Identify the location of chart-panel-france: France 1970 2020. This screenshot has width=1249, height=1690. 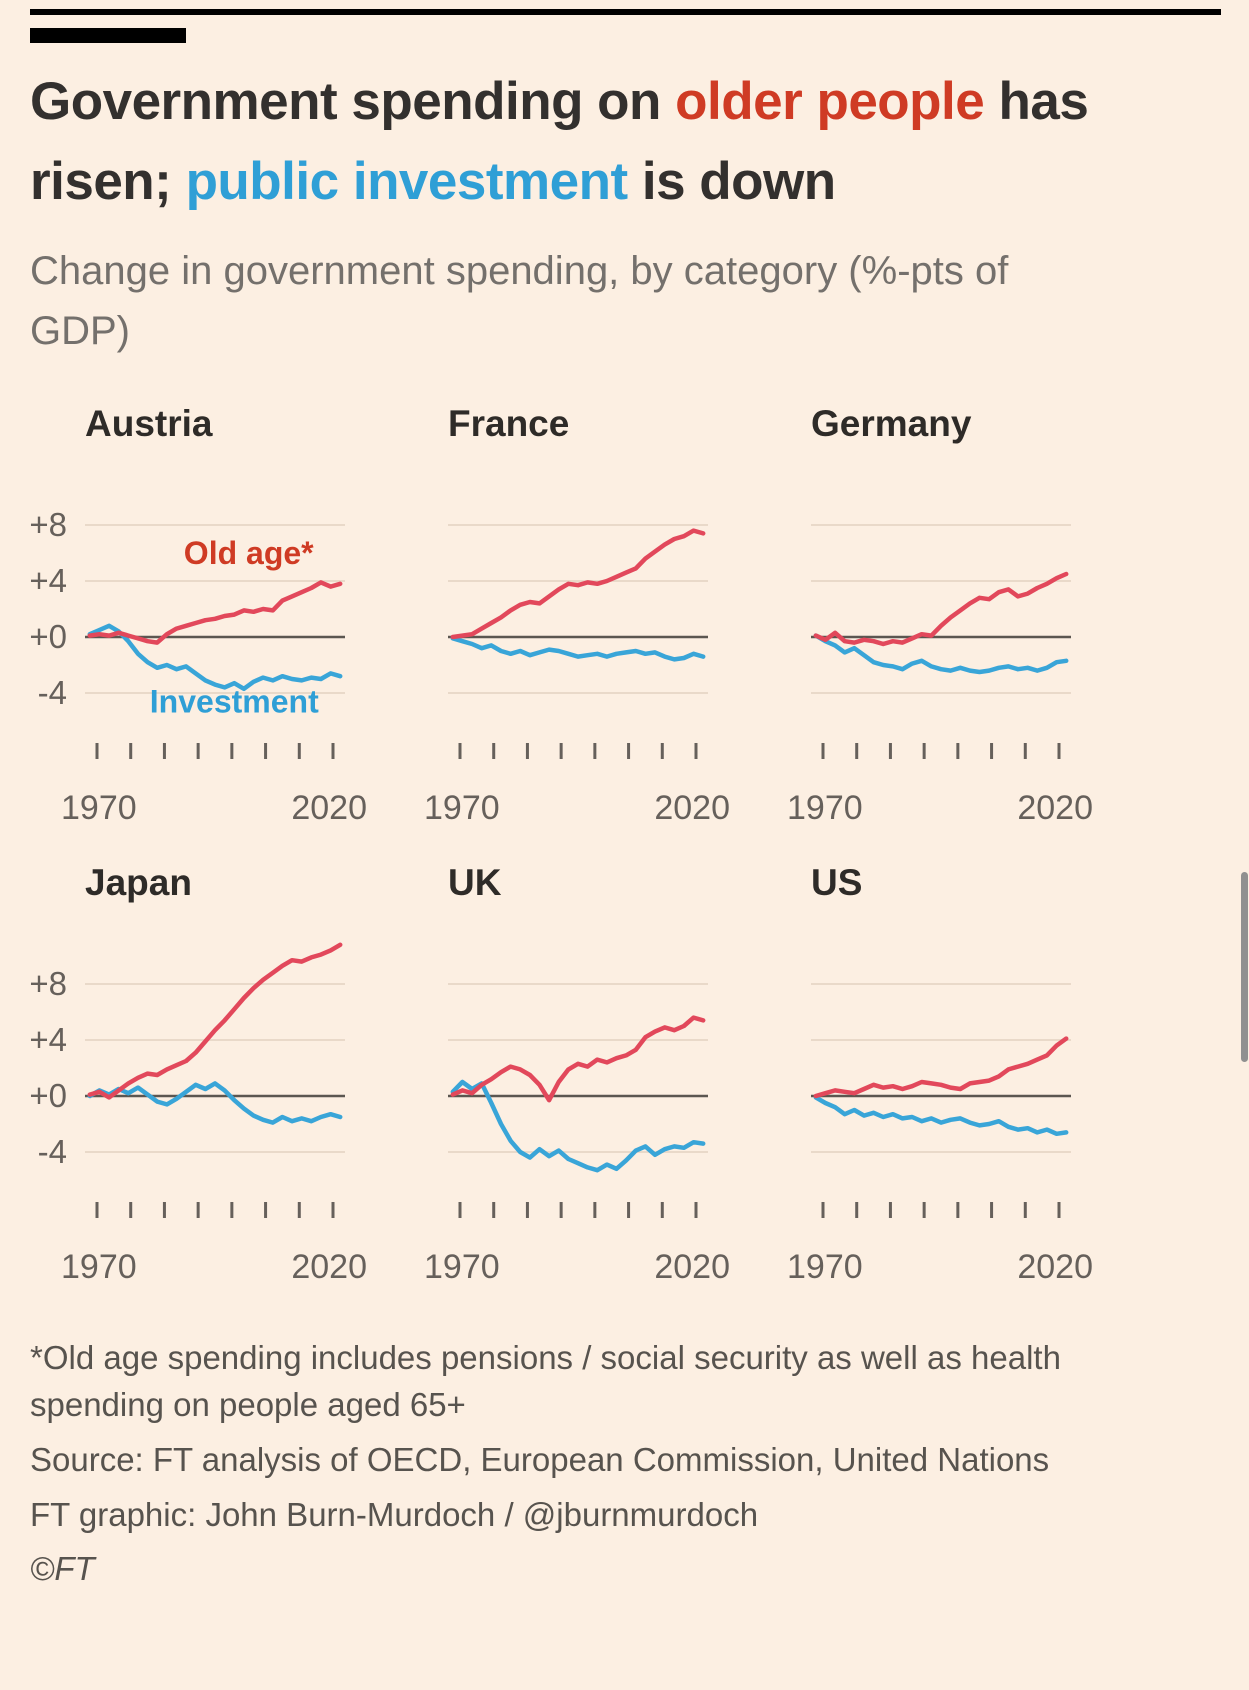
(577, 615).